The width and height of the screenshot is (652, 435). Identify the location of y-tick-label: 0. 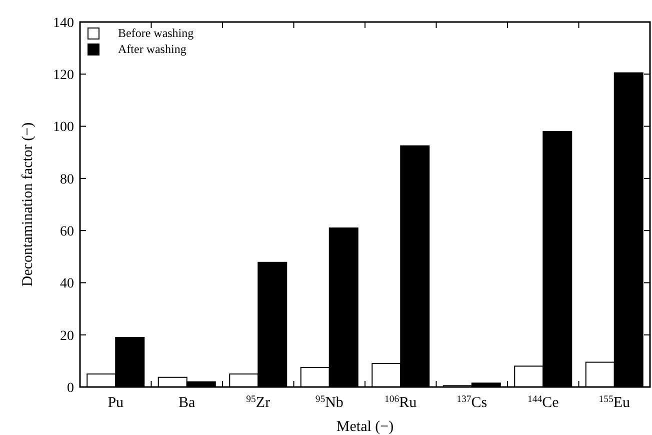
(70, 388).